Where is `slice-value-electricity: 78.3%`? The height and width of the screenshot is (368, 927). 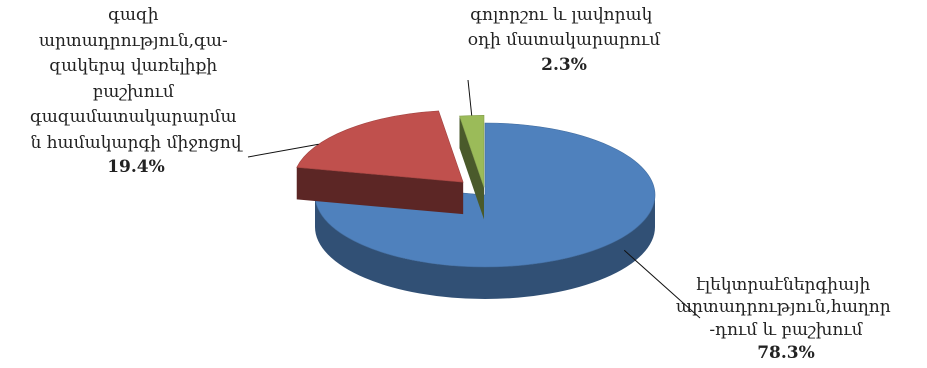
slice-value-electricity: 78.3% is located at coordinates (786, 353).